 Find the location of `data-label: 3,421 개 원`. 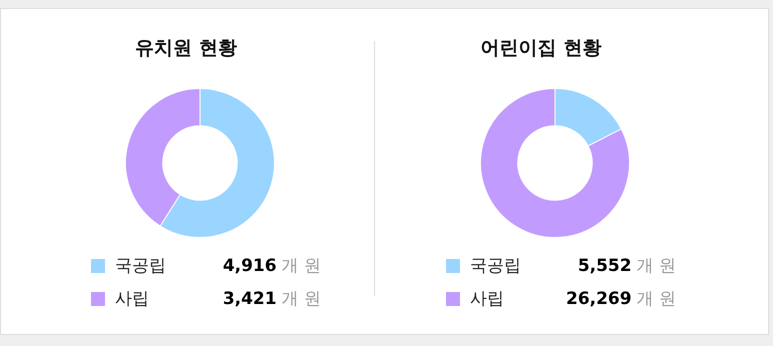

data-label: 3,421 개 원 is located at coordinates (271, 299).